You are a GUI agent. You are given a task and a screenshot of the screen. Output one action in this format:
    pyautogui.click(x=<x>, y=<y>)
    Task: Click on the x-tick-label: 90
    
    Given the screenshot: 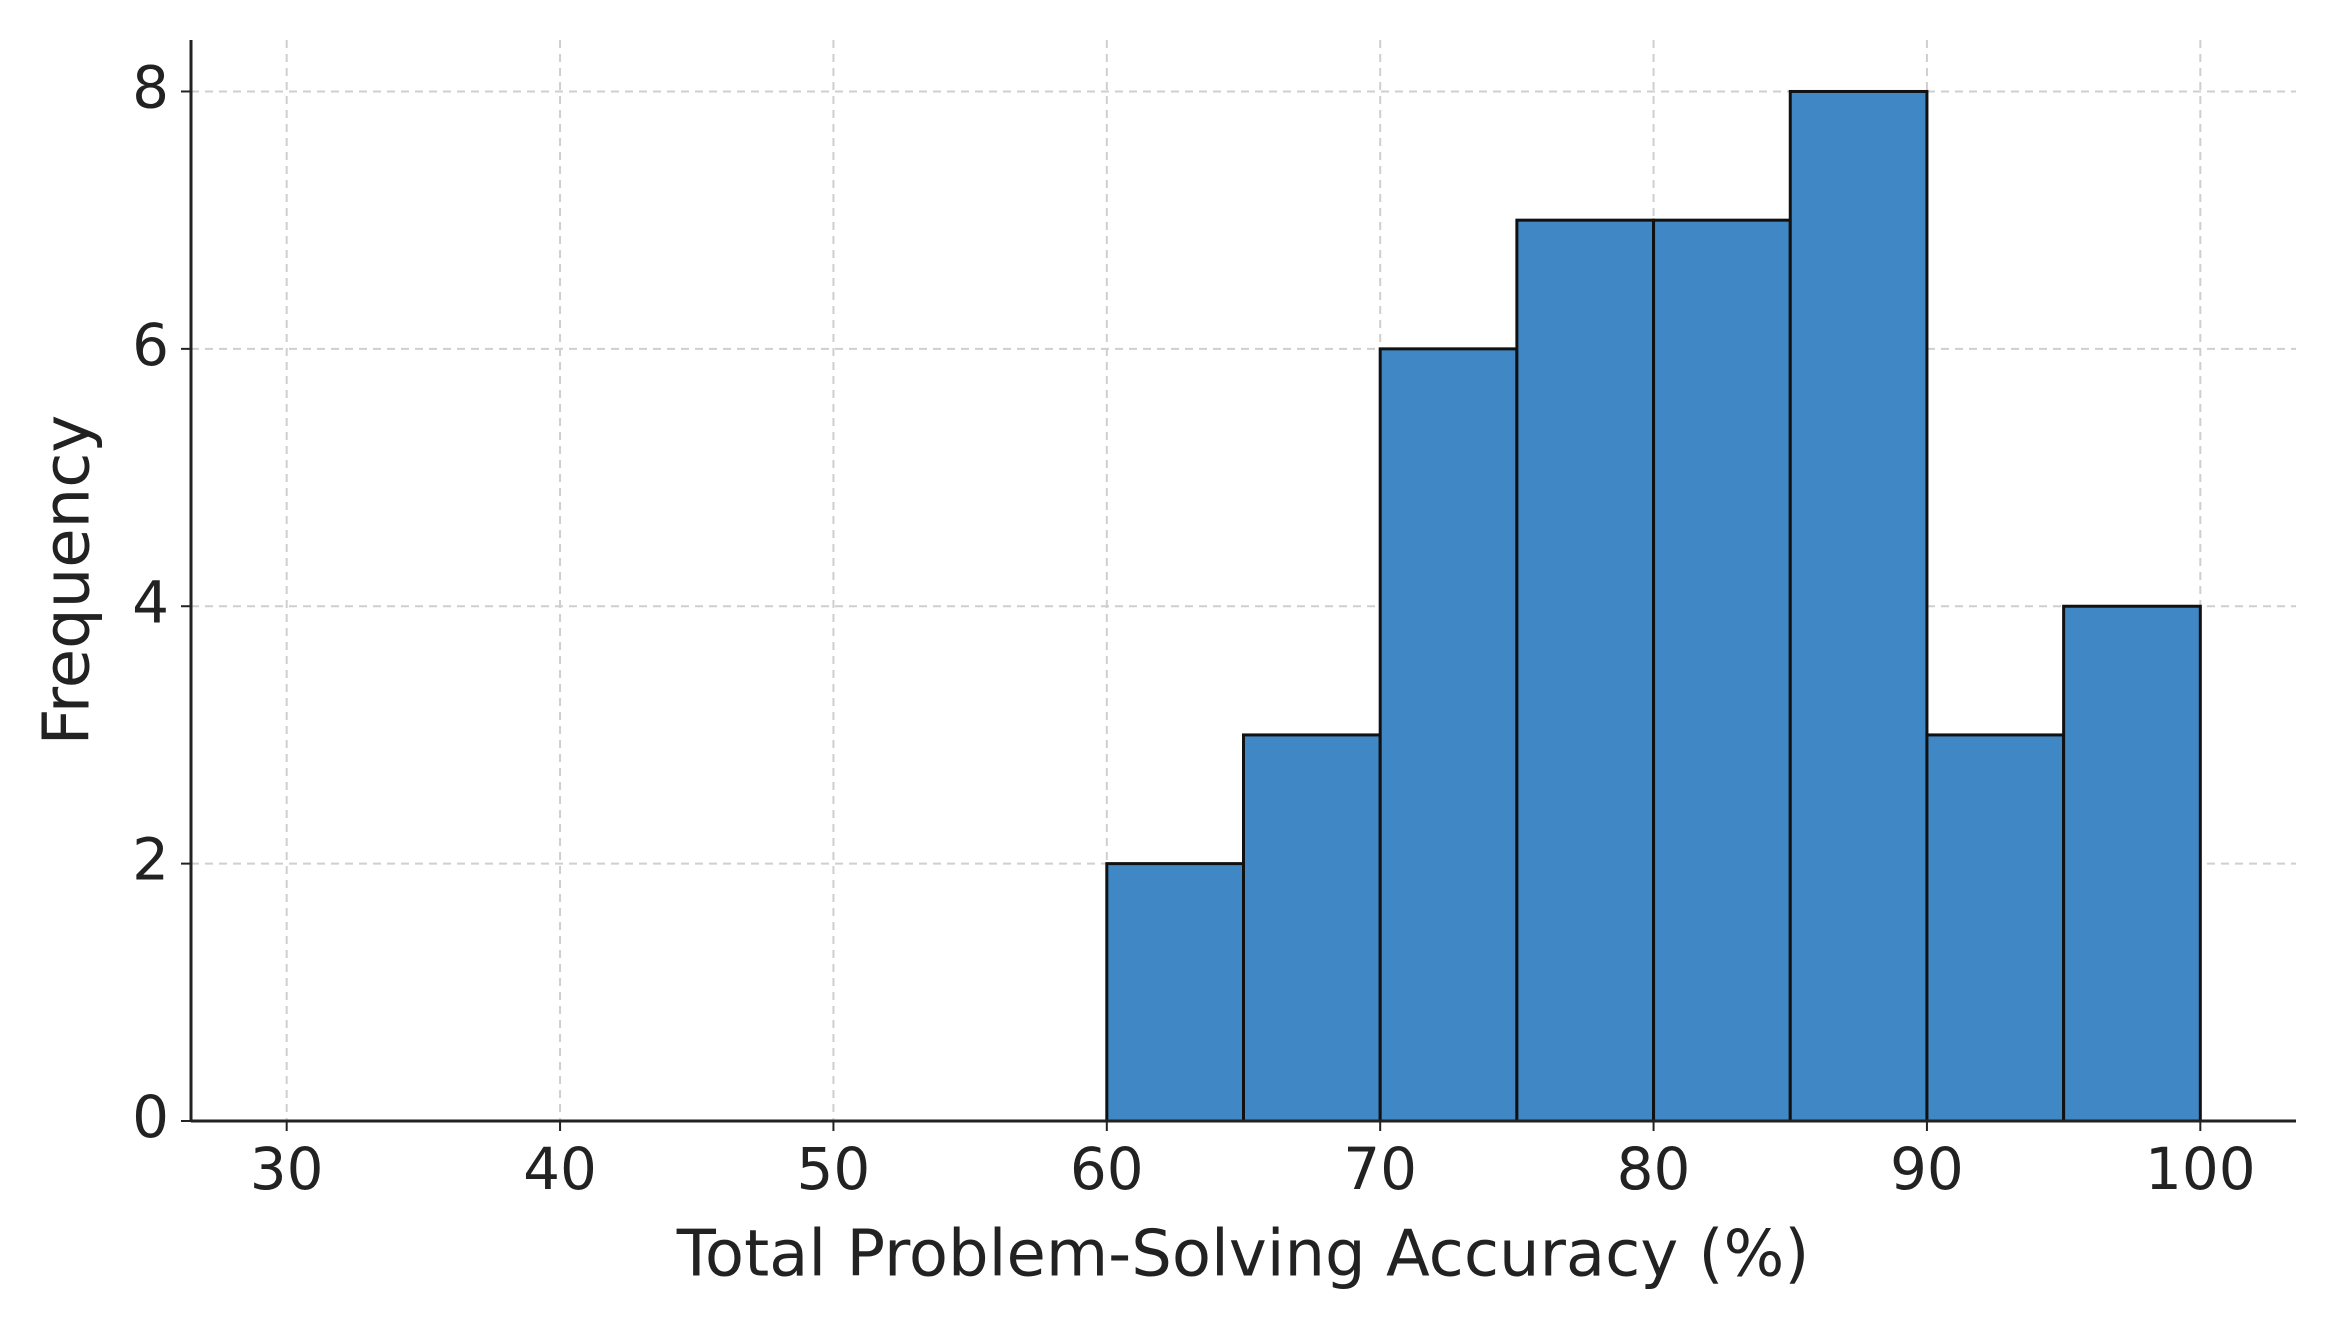 What is the action you would take?
    pyautogui.click(x=1927, y=1169)
    